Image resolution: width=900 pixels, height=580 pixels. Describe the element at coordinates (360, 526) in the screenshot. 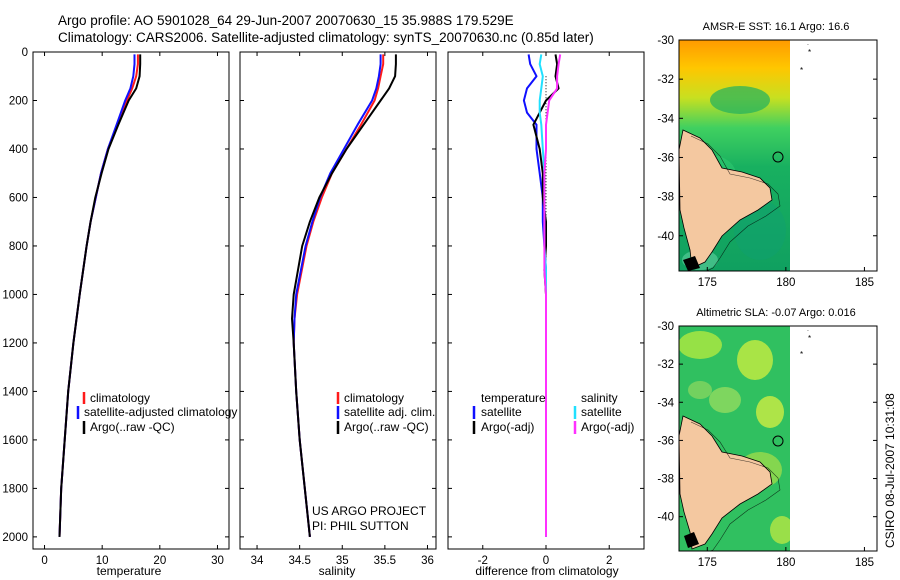

I see `pi-label: PI: PHIL SUTTON` at that location.